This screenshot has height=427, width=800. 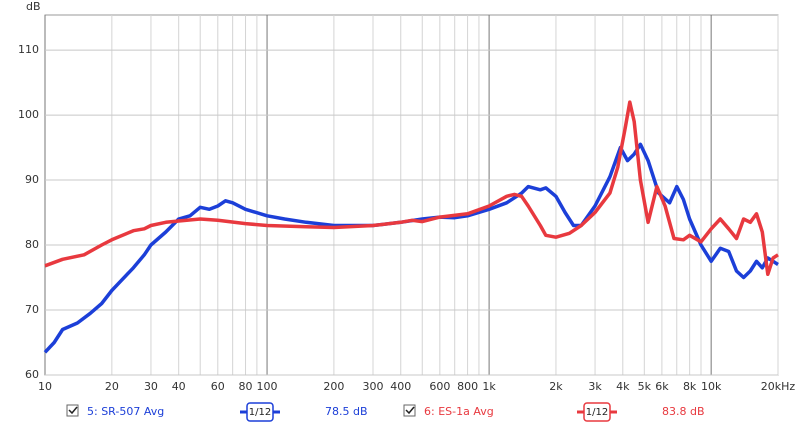 I want to click on x-tick-label: 800, so click(x=467, y=386).